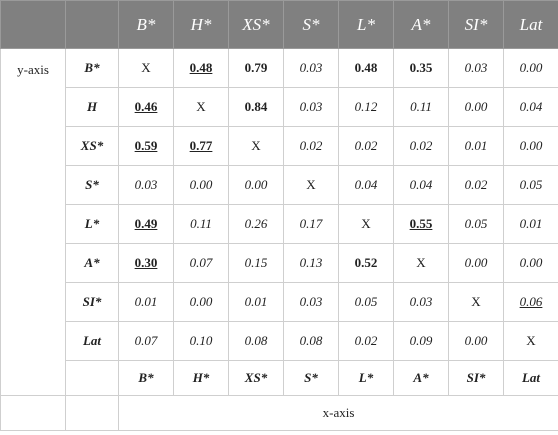 Image resolution: width=558 pixels, height=435 pixels. Describe the element at coordinates (311, 24) in the screenshot. I see `column-header: S*` at that location.